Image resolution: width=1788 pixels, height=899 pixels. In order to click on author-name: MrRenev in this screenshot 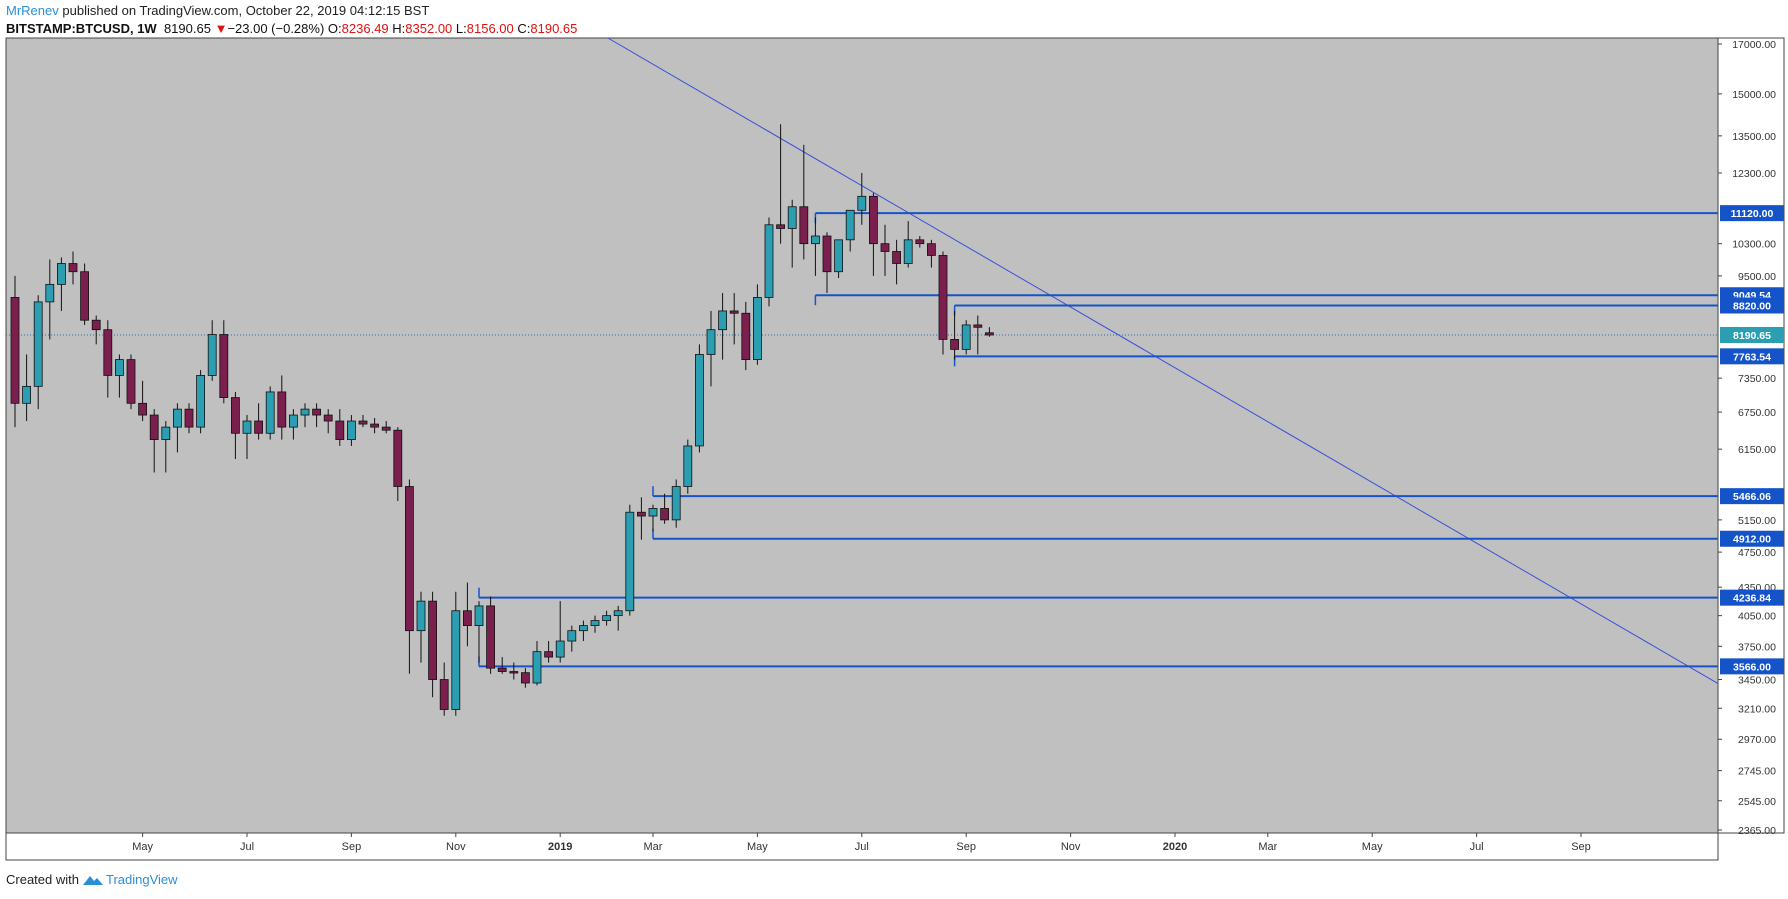, I will do `click(32, 10)`.